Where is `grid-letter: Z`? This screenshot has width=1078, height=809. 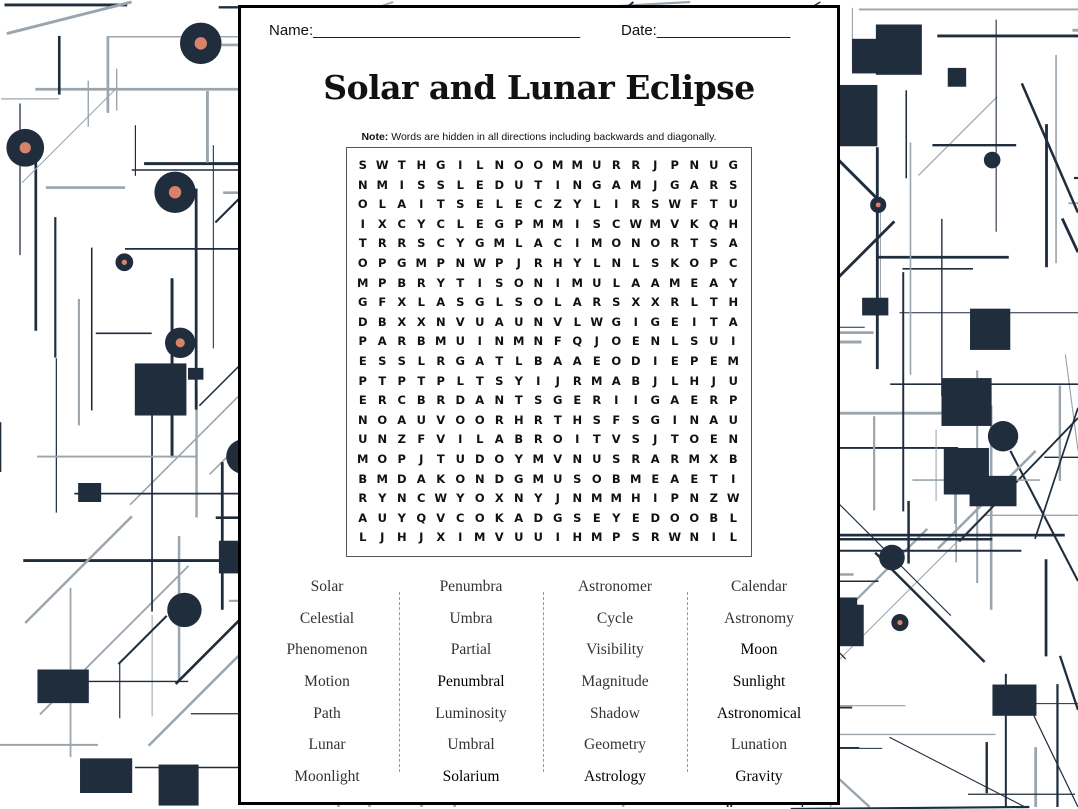 grid-letter: Z is located at coordinates (713, 498).